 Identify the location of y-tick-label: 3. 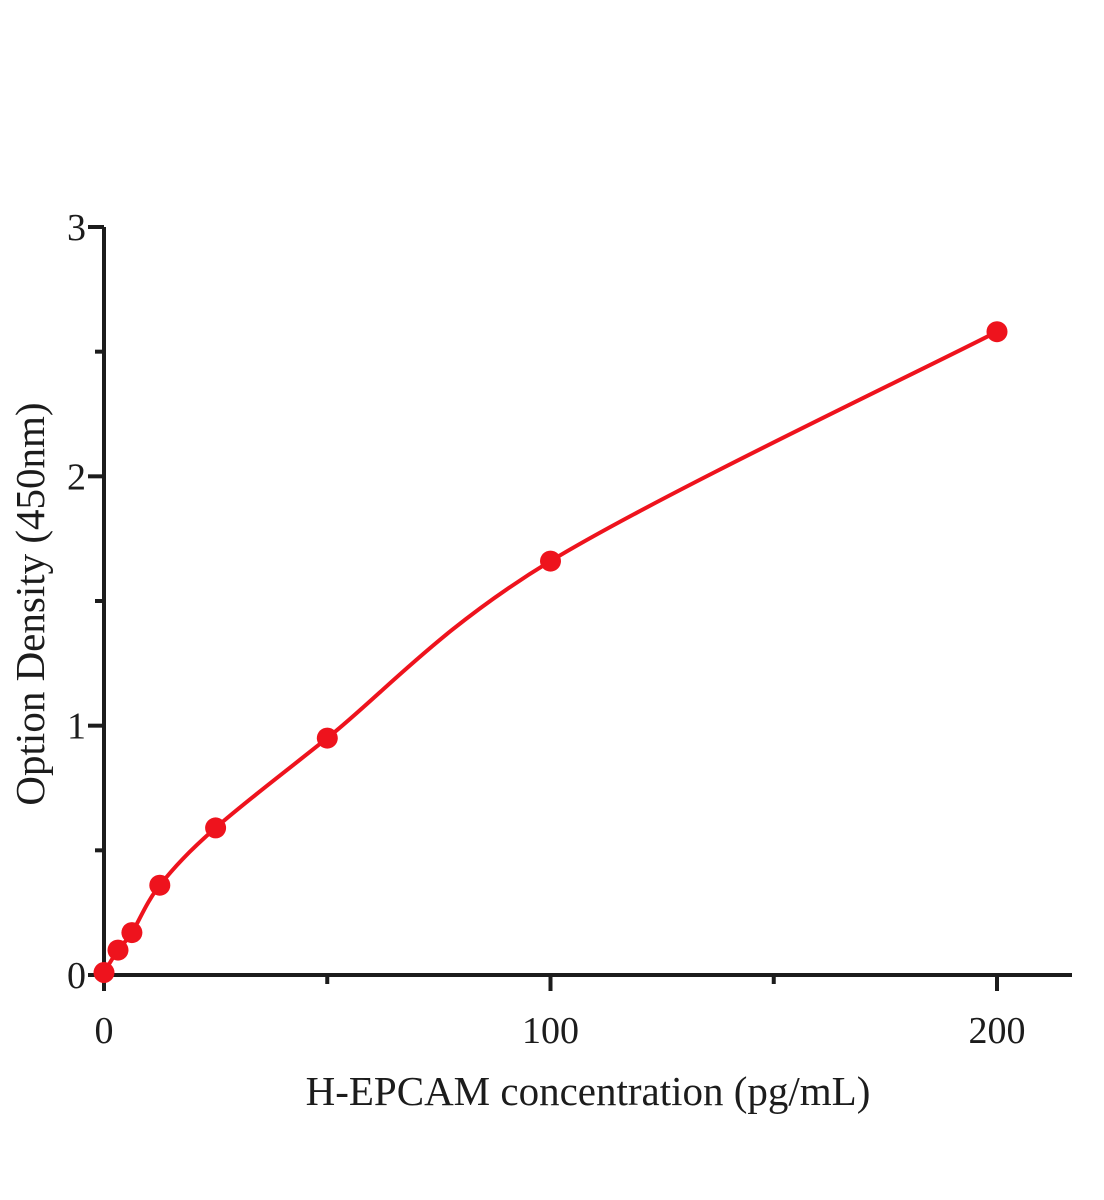
(76, 228).